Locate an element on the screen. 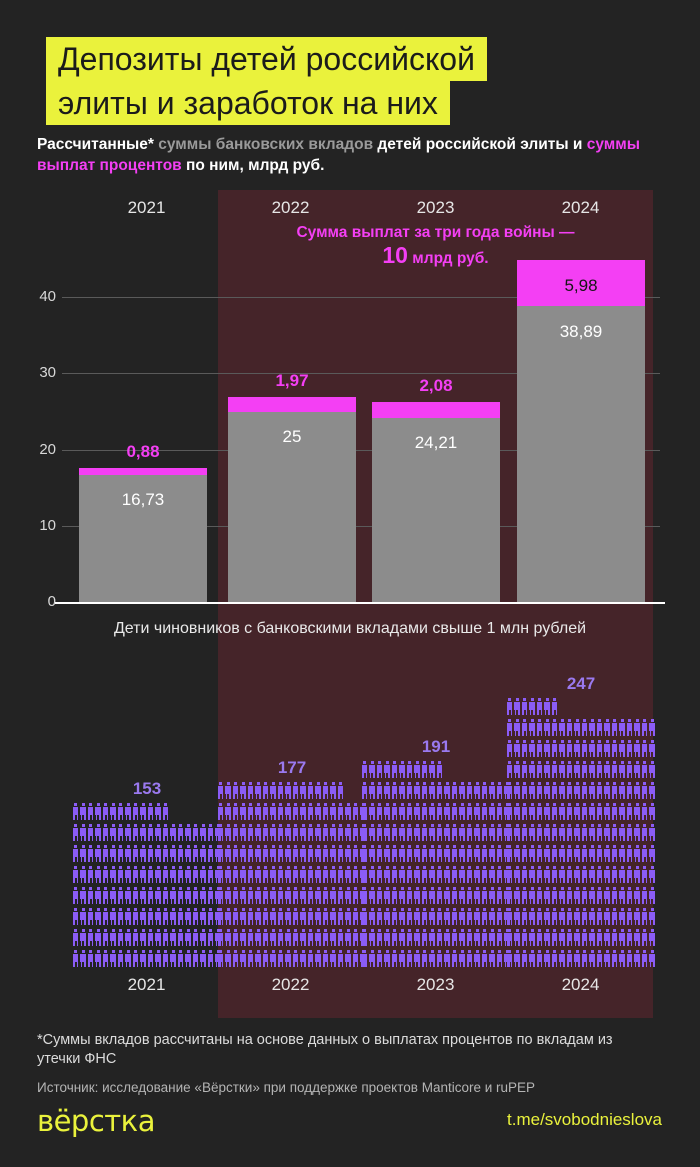  verstka-logo: вёрстка is located at coordinates (96, 1121).